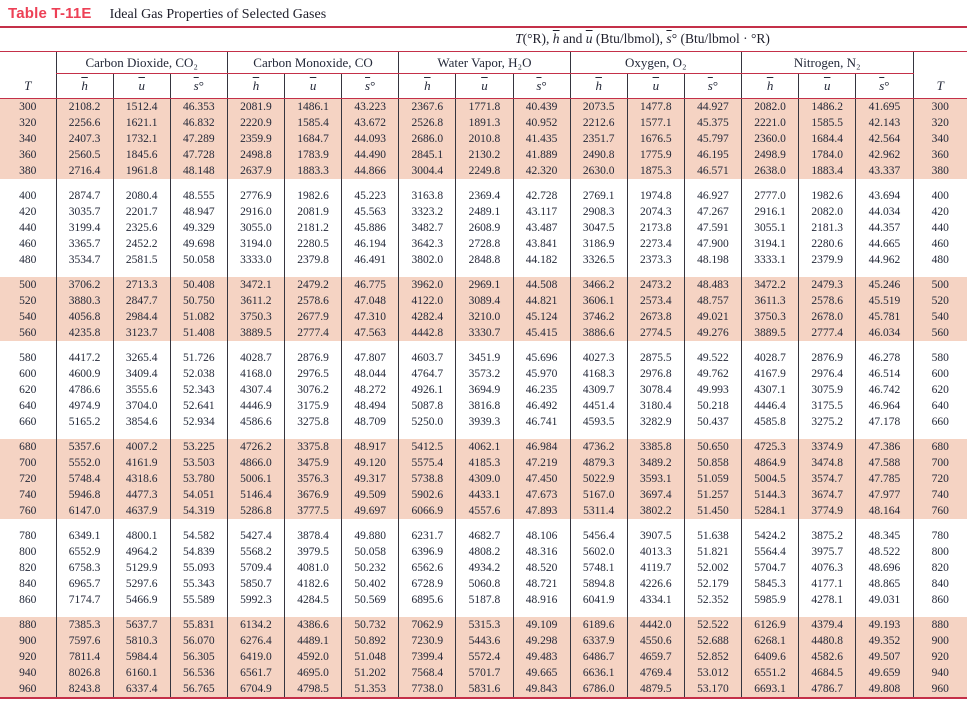 The height and width of the screenshot is (708, 967). What do you see at coordinates (84, 285) in the screenshot?
I see `value-cell: 3706.2` at bounding box center [84, 285].